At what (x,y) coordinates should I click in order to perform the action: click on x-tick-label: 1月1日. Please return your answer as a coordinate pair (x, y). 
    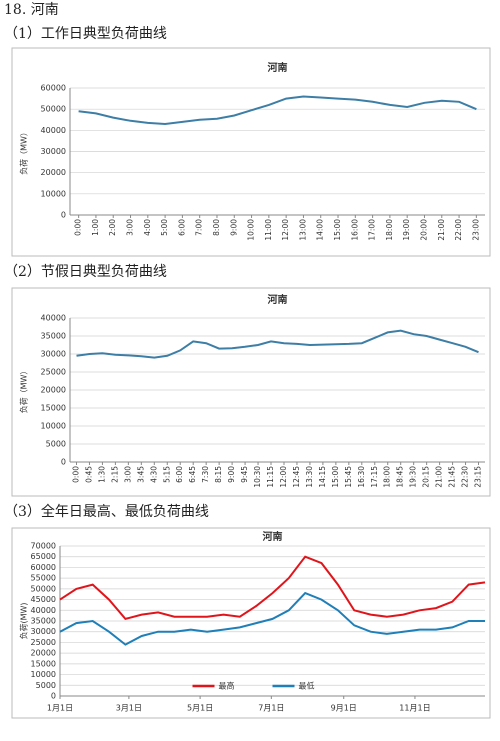
    Looking at the image, I should click on (60, 708).